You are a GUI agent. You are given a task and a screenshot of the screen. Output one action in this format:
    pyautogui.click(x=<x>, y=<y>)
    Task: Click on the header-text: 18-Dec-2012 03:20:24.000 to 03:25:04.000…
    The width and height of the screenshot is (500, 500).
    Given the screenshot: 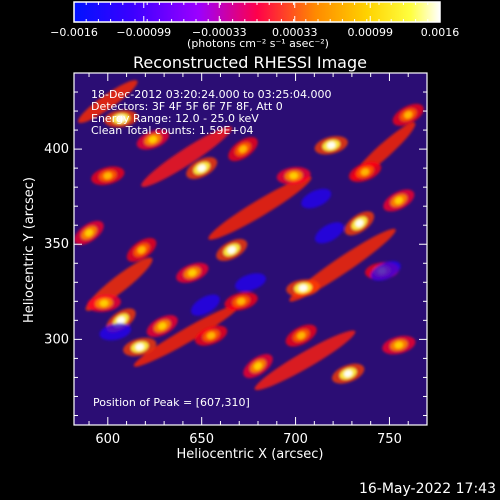 What is the action you would take?
    pyautogui.click(x=211, y=112)
    